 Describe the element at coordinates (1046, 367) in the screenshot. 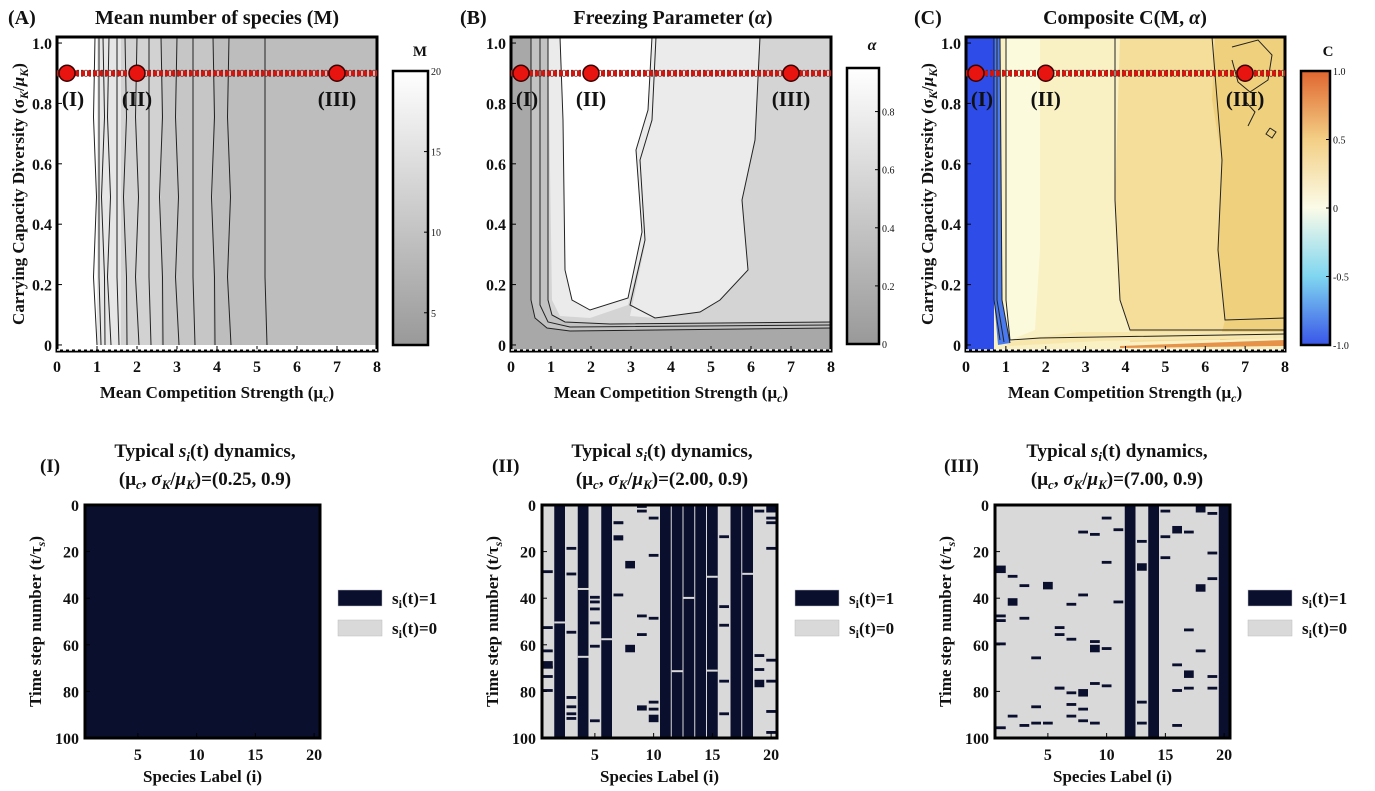

I see `x-tick-label: 2` at that location.